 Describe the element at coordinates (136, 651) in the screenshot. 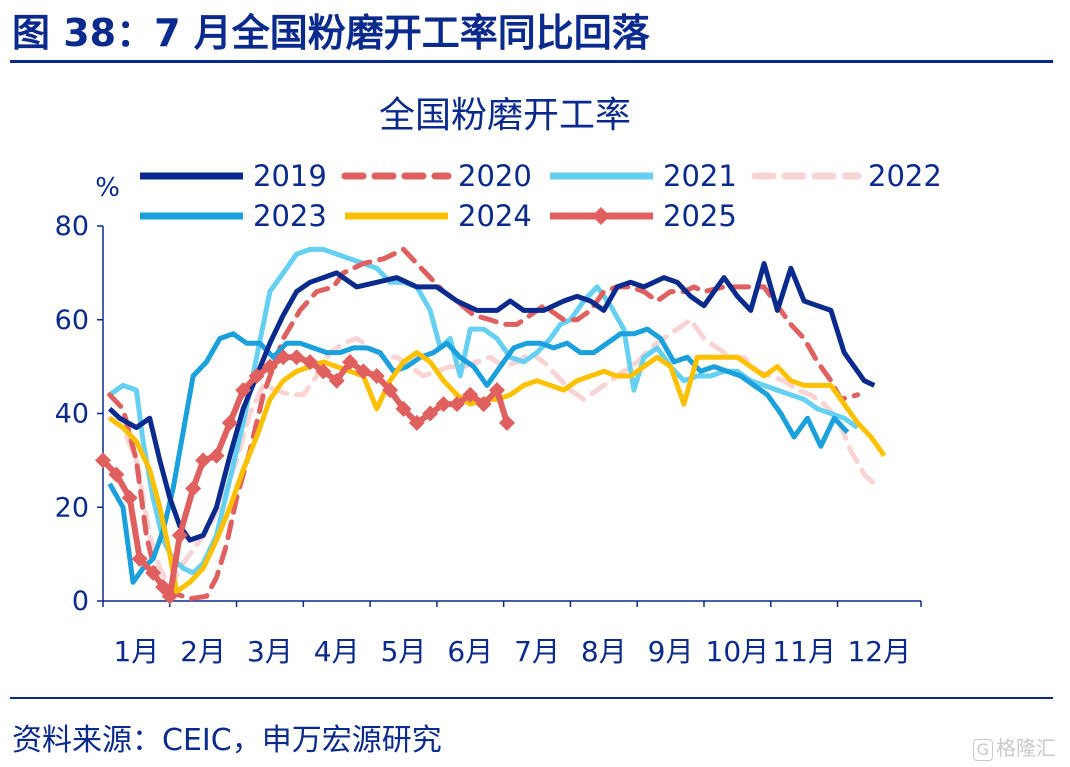

I see `x-tick-label: 1月` at that location.